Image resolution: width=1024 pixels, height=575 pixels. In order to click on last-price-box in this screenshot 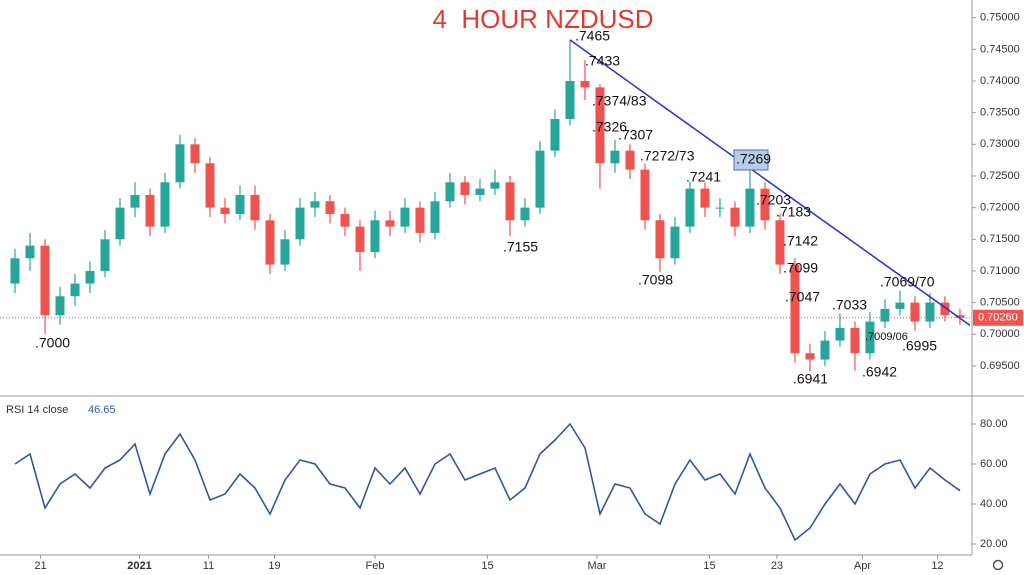, I will do `click(998, 317)`.